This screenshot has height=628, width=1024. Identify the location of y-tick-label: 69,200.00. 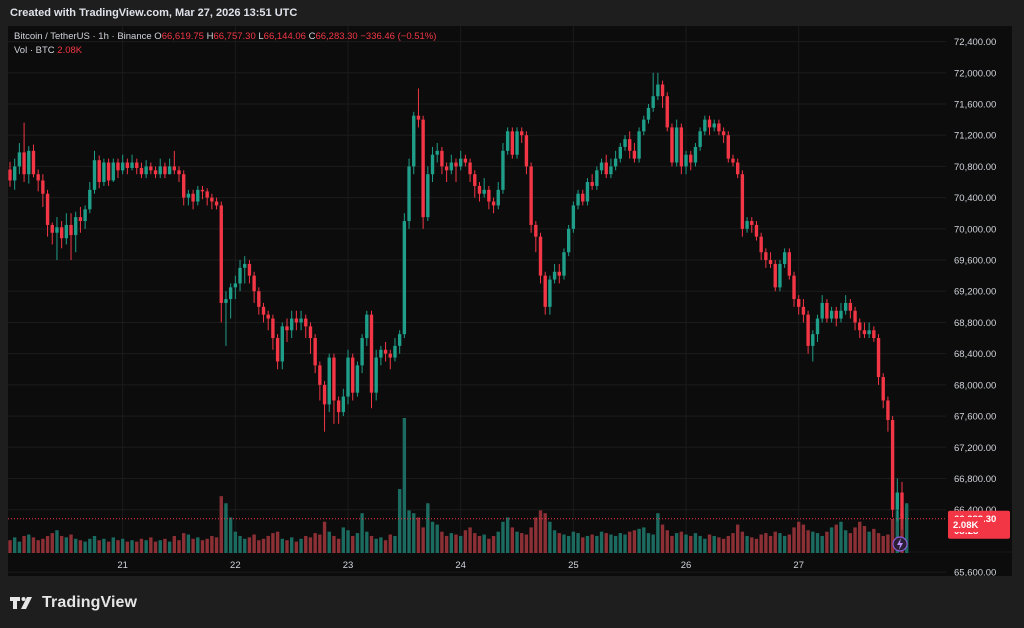
(975, 292).